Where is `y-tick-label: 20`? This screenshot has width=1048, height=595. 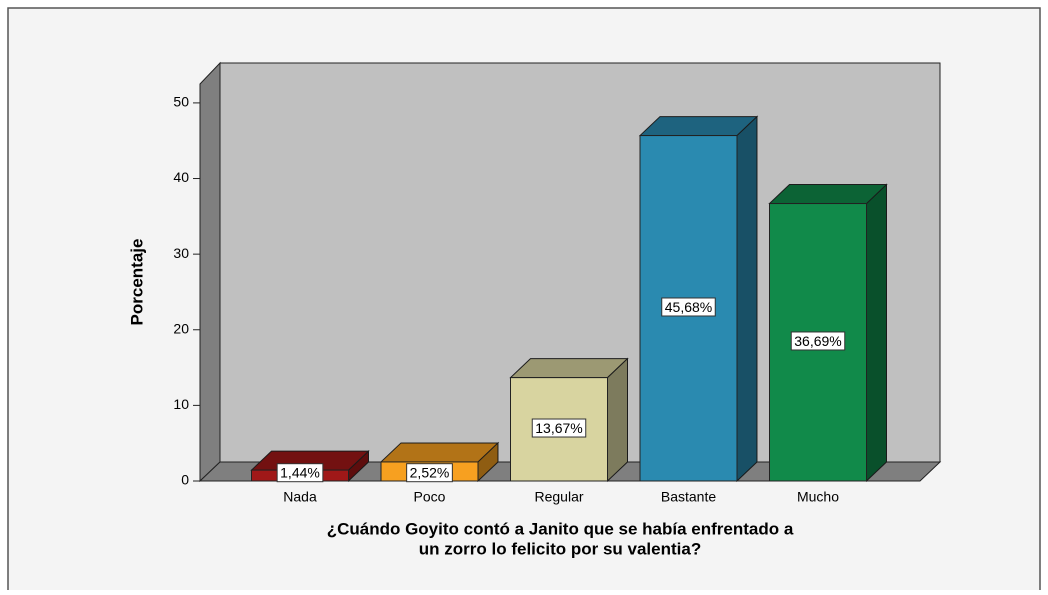
y-tick-label: 20 is located at coordinates (181, 328).